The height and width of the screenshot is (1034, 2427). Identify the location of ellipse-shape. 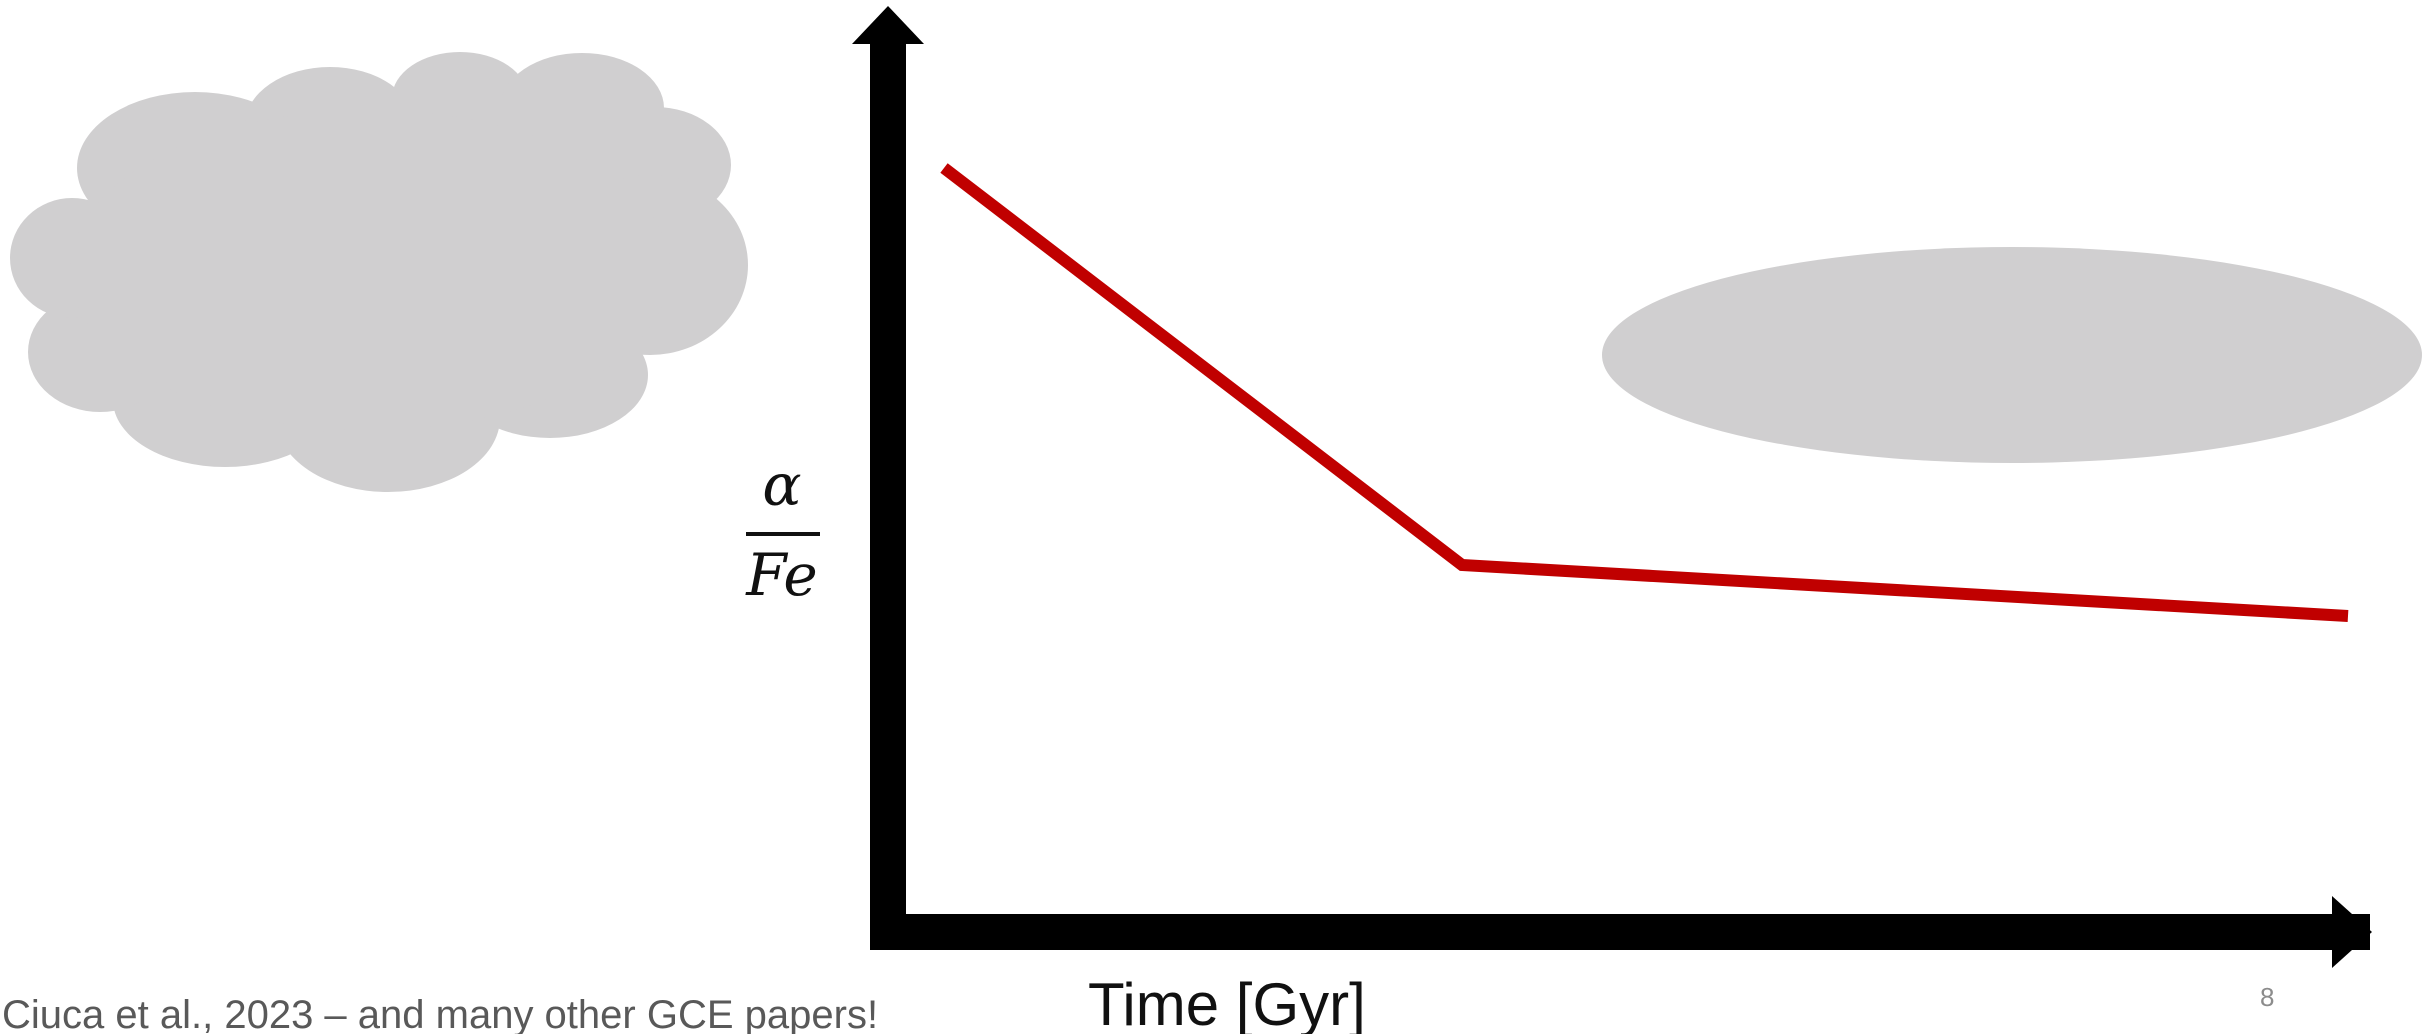
(2012, 355).